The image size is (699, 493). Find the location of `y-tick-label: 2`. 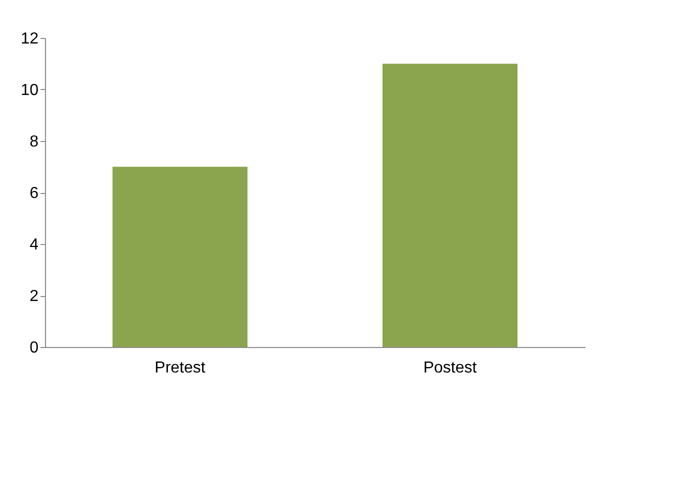

y-tick-label: 2 is located at coordinates (34, 296).